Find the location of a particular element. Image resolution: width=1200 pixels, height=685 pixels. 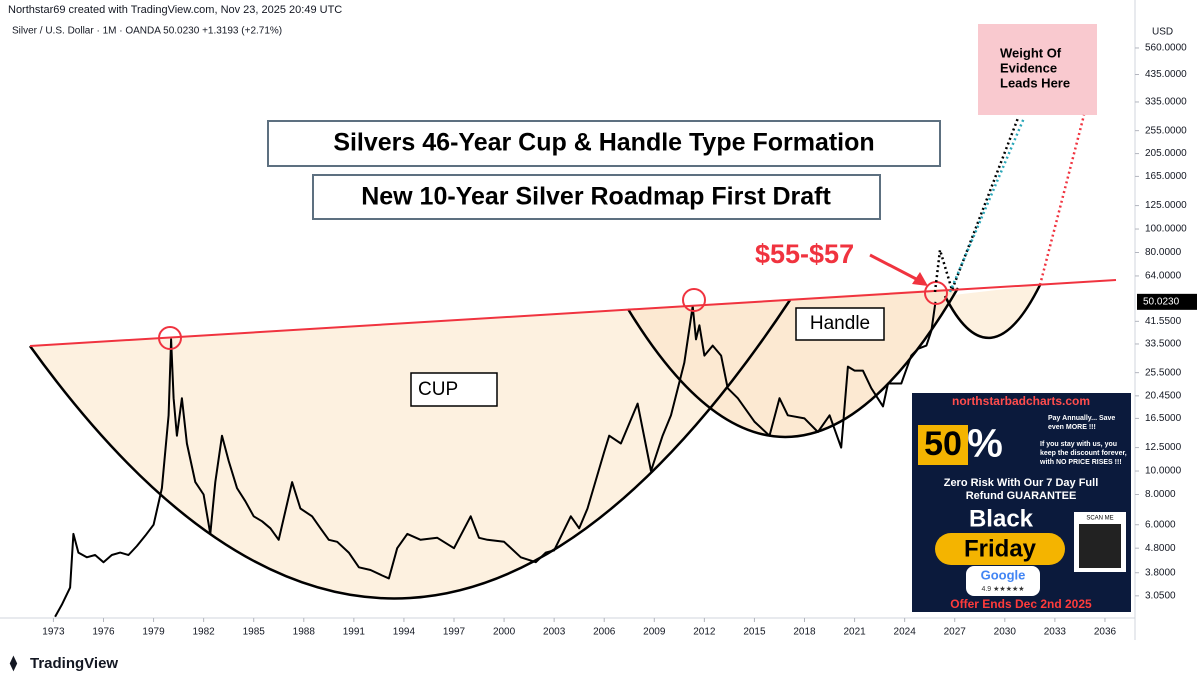

y-tick-label: 165.0000 is located at coordinates (1166, 176).